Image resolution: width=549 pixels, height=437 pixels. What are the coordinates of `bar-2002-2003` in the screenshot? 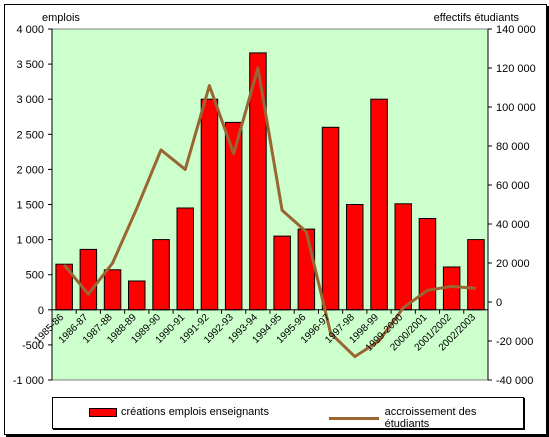 It's located at (476, 275).